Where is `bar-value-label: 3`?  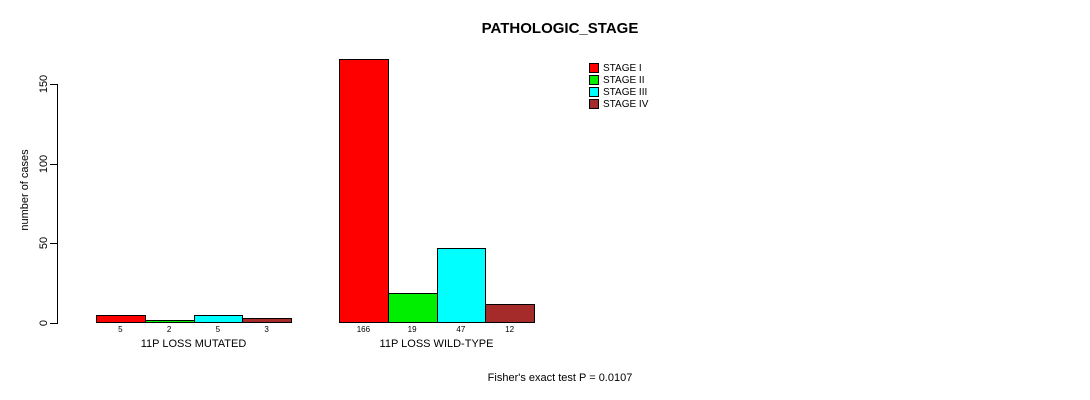 bar-value-label: 3 is located at coordinates (266, 329).